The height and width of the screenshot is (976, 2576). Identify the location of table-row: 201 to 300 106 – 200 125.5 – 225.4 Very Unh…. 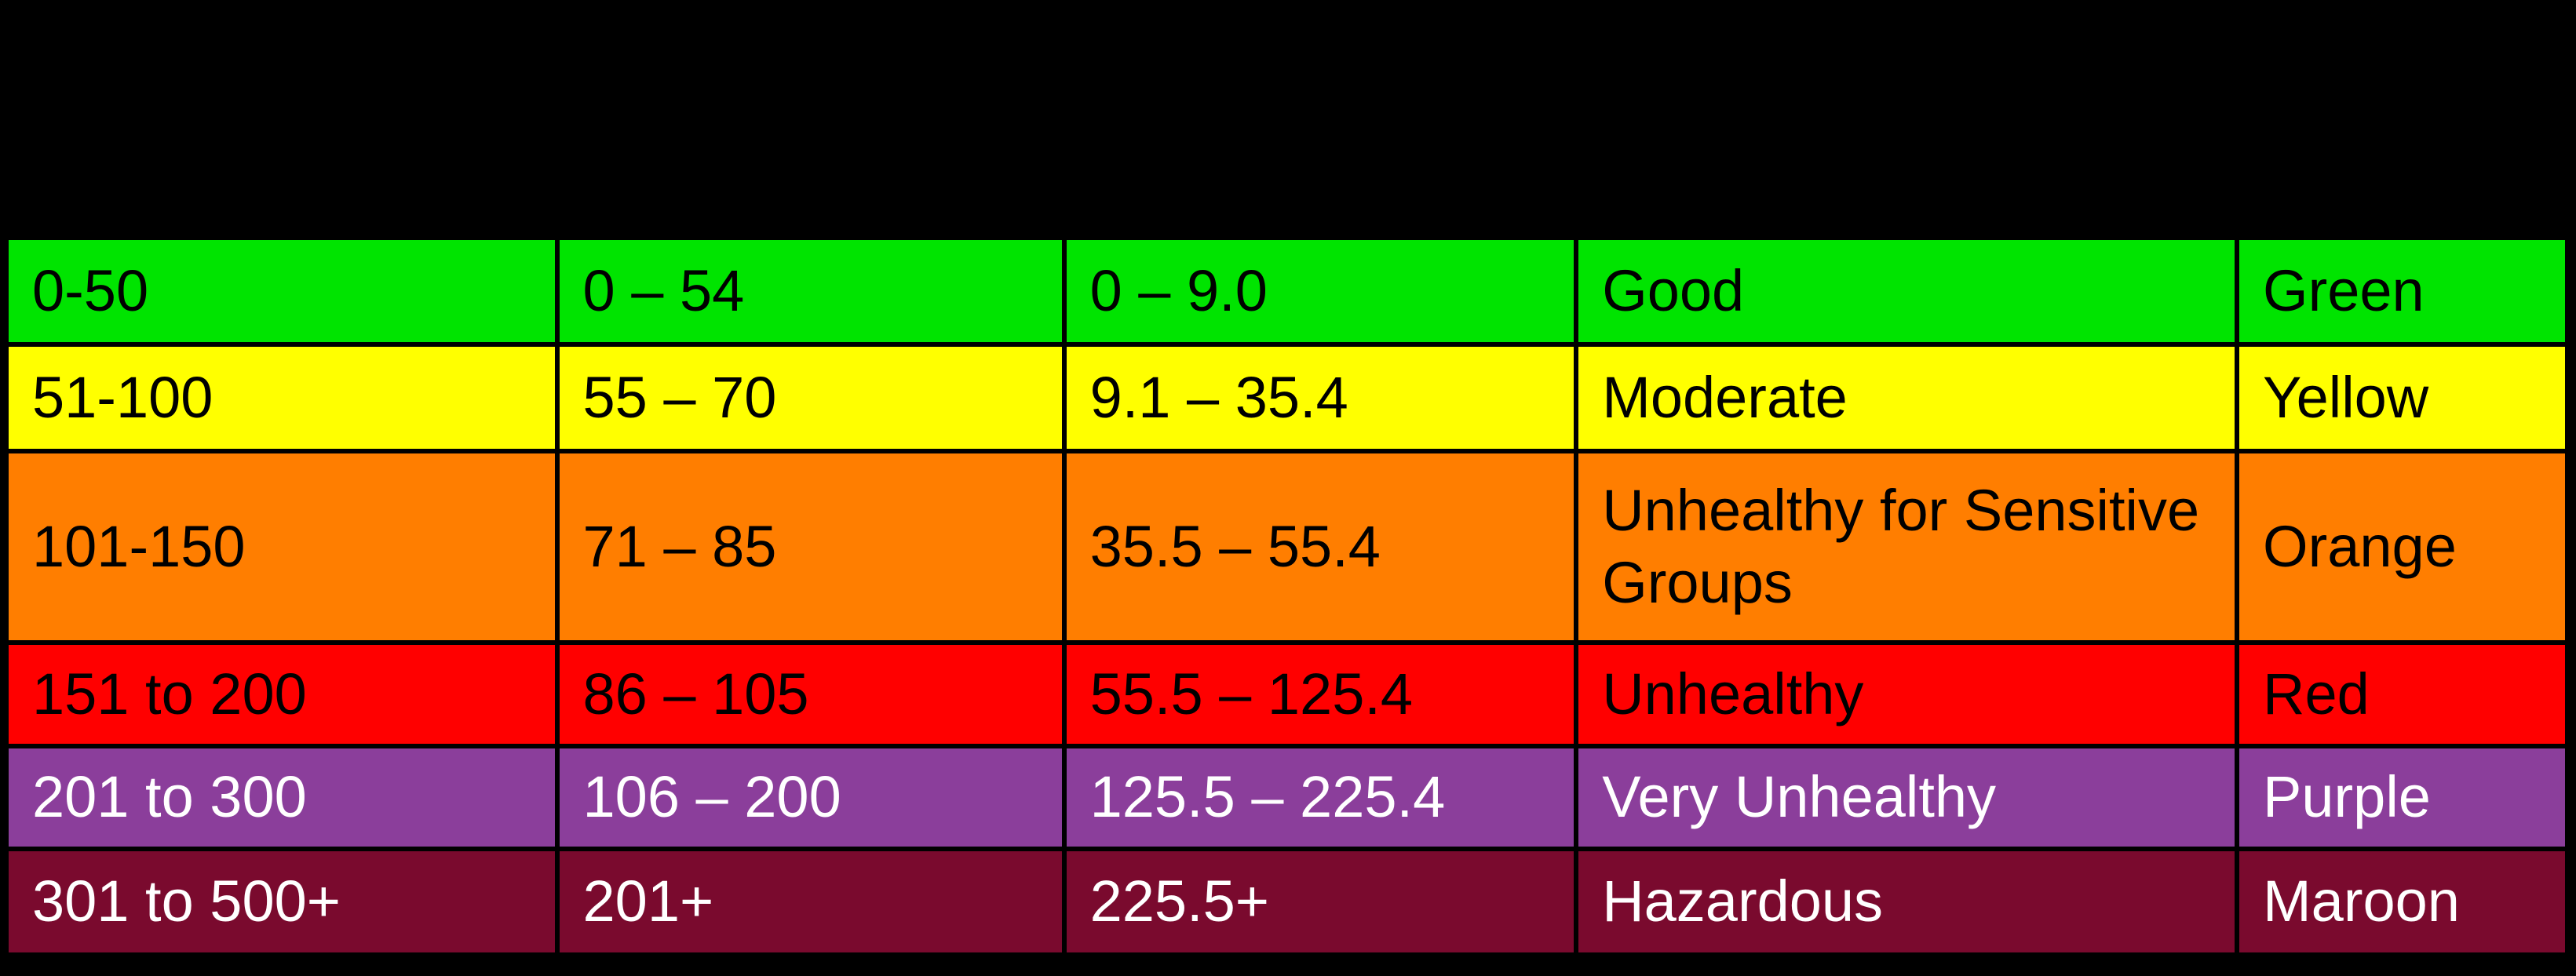
(1287, 797).